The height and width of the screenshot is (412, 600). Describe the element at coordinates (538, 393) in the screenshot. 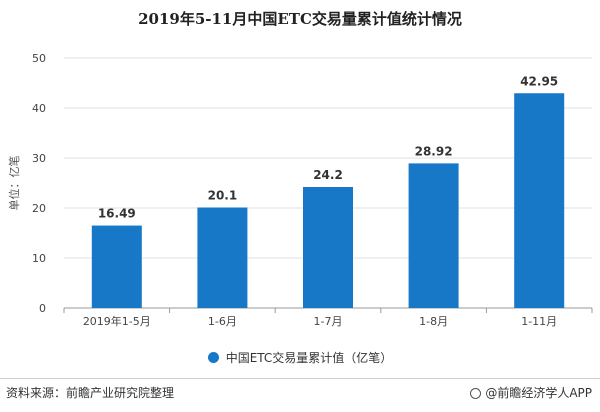

I see `brand-label: @前瞻经济学人APP` at that location.